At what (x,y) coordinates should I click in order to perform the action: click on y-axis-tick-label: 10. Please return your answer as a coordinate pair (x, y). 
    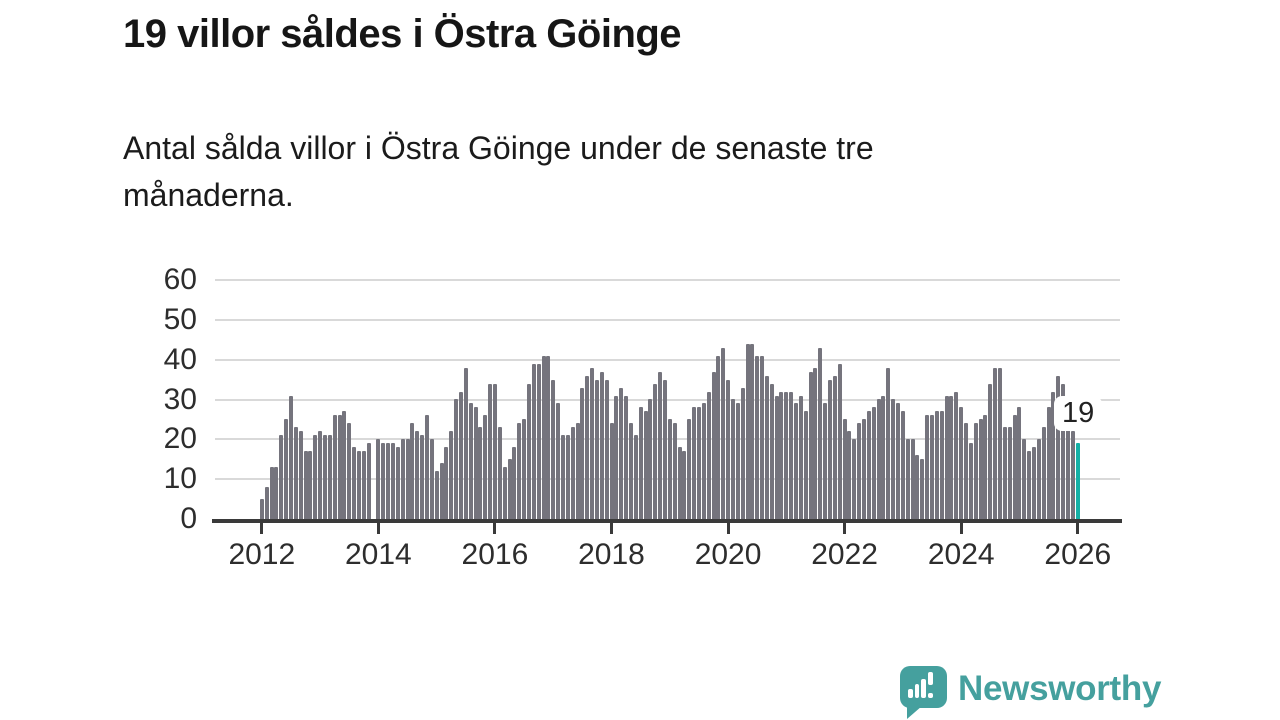
    Looking at the image, I should click on (180, 479).